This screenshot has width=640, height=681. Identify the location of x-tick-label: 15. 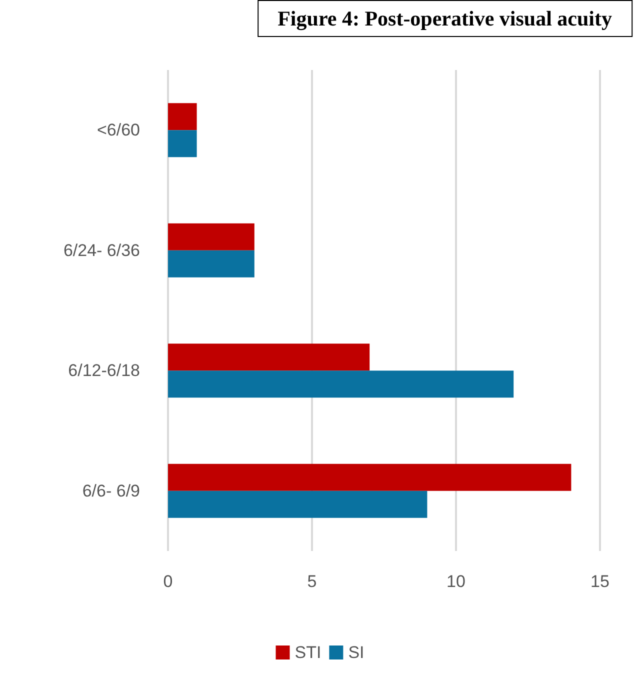
(600, 581).